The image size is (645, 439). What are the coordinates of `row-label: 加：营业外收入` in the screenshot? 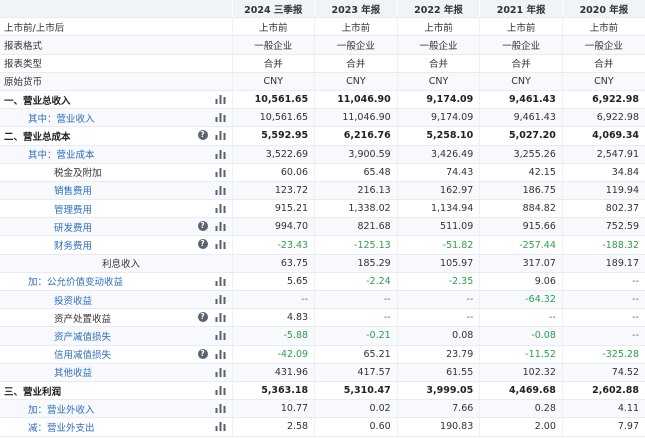 It's located at (61, 410).